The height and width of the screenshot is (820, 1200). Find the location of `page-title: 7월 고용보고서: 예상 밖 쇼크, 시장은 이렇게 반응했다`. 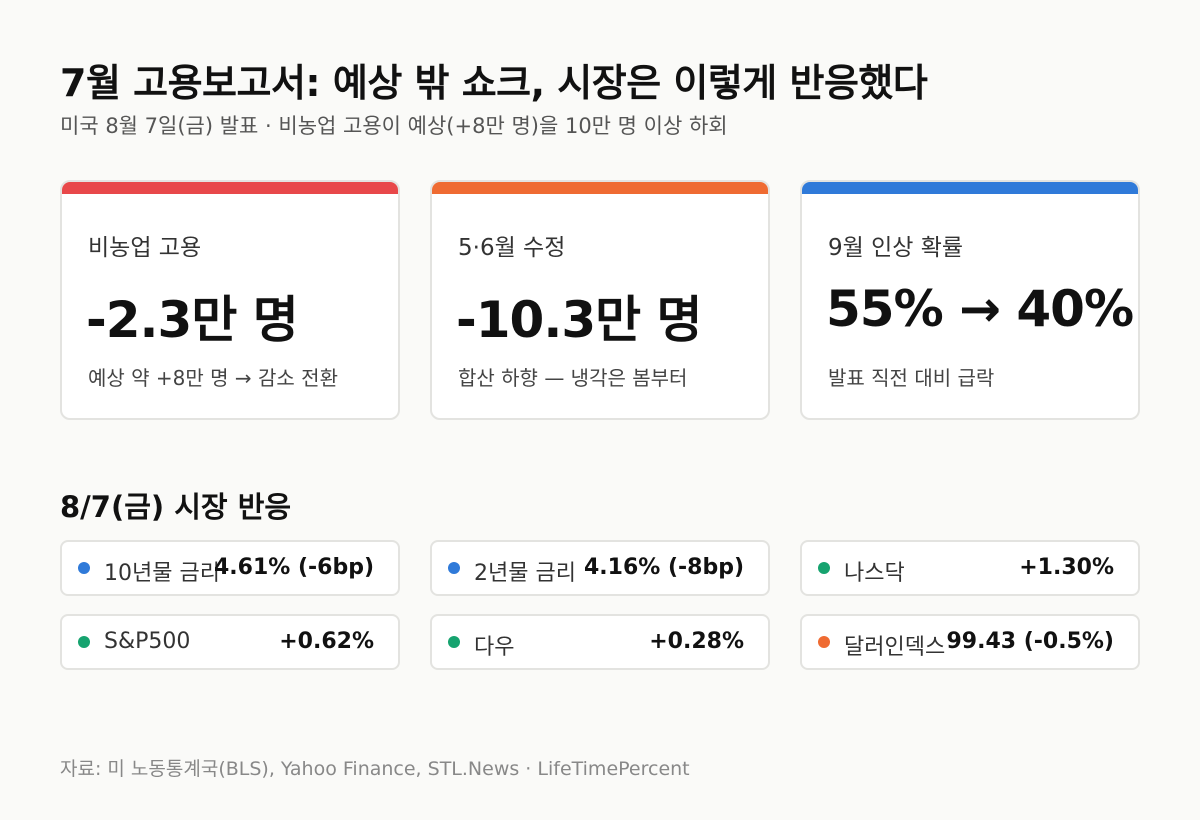

page-title: 7월 고용보고서: 예상 밖 쇼크, 시장은 이렇게 반응했다 is located at coordinates (494, 83).